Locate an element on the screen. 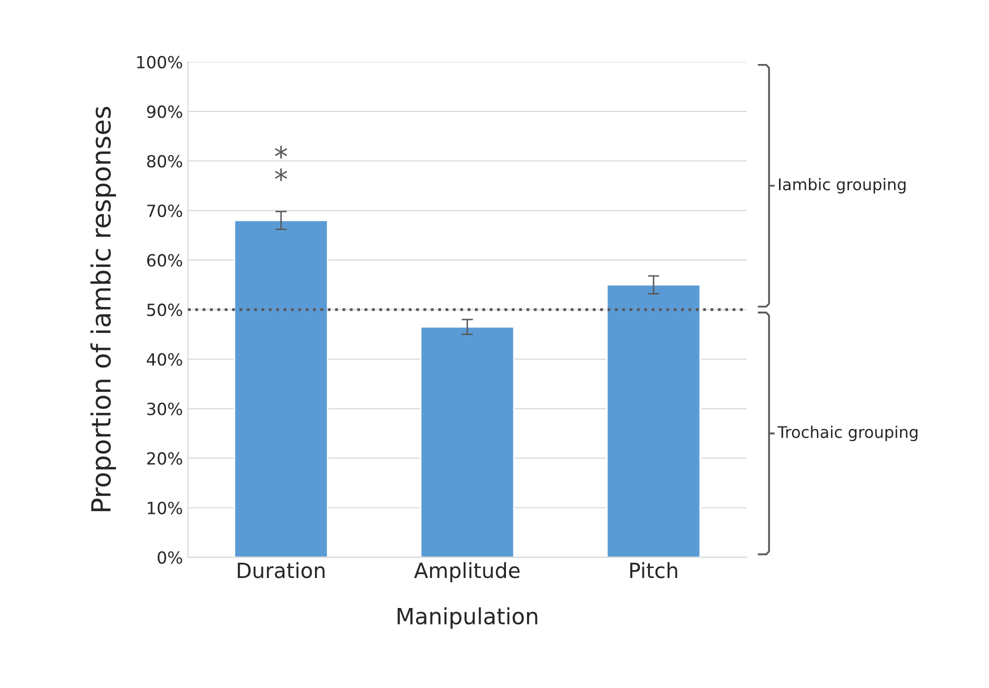 The image size is (989, 688). x-tick-label: Duration is located at coordinates (281, 570).